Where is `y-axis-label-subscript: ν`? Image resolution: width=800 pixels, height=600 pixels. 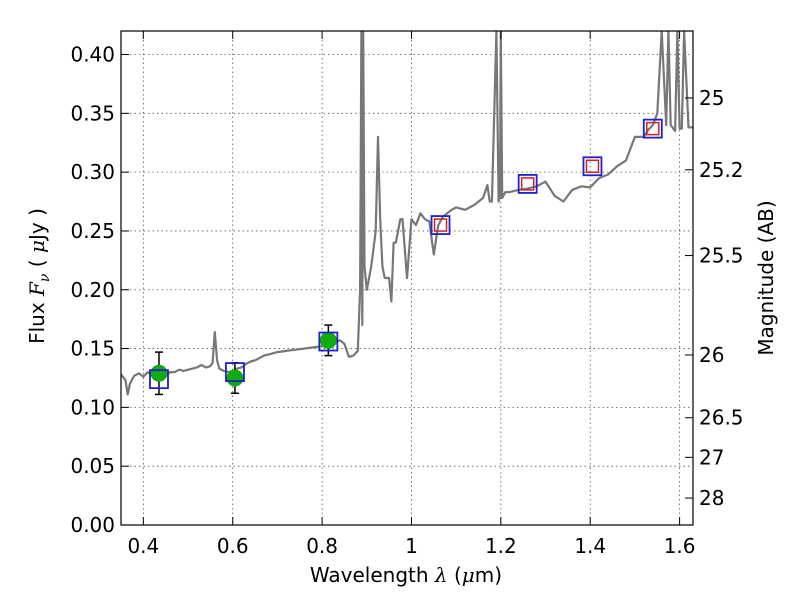
y-axis-label-subscript: ν is located at coordinates (45, 277).